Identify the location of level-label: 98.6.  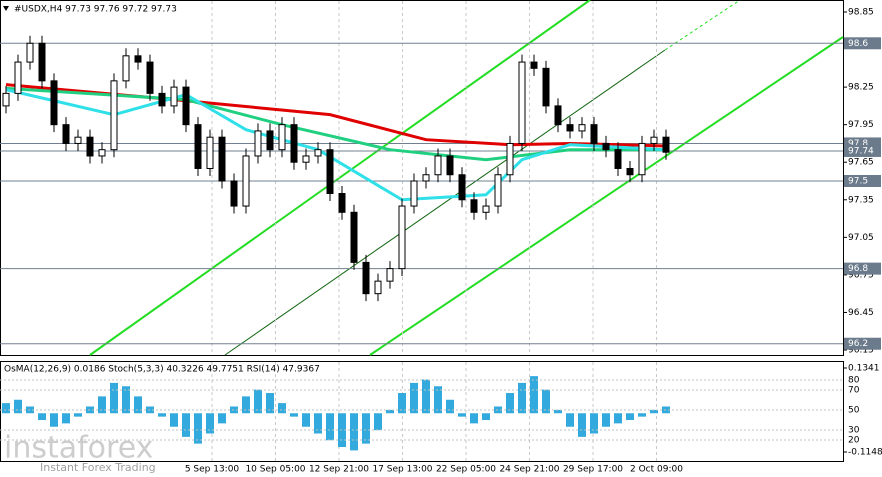
(858, 44).